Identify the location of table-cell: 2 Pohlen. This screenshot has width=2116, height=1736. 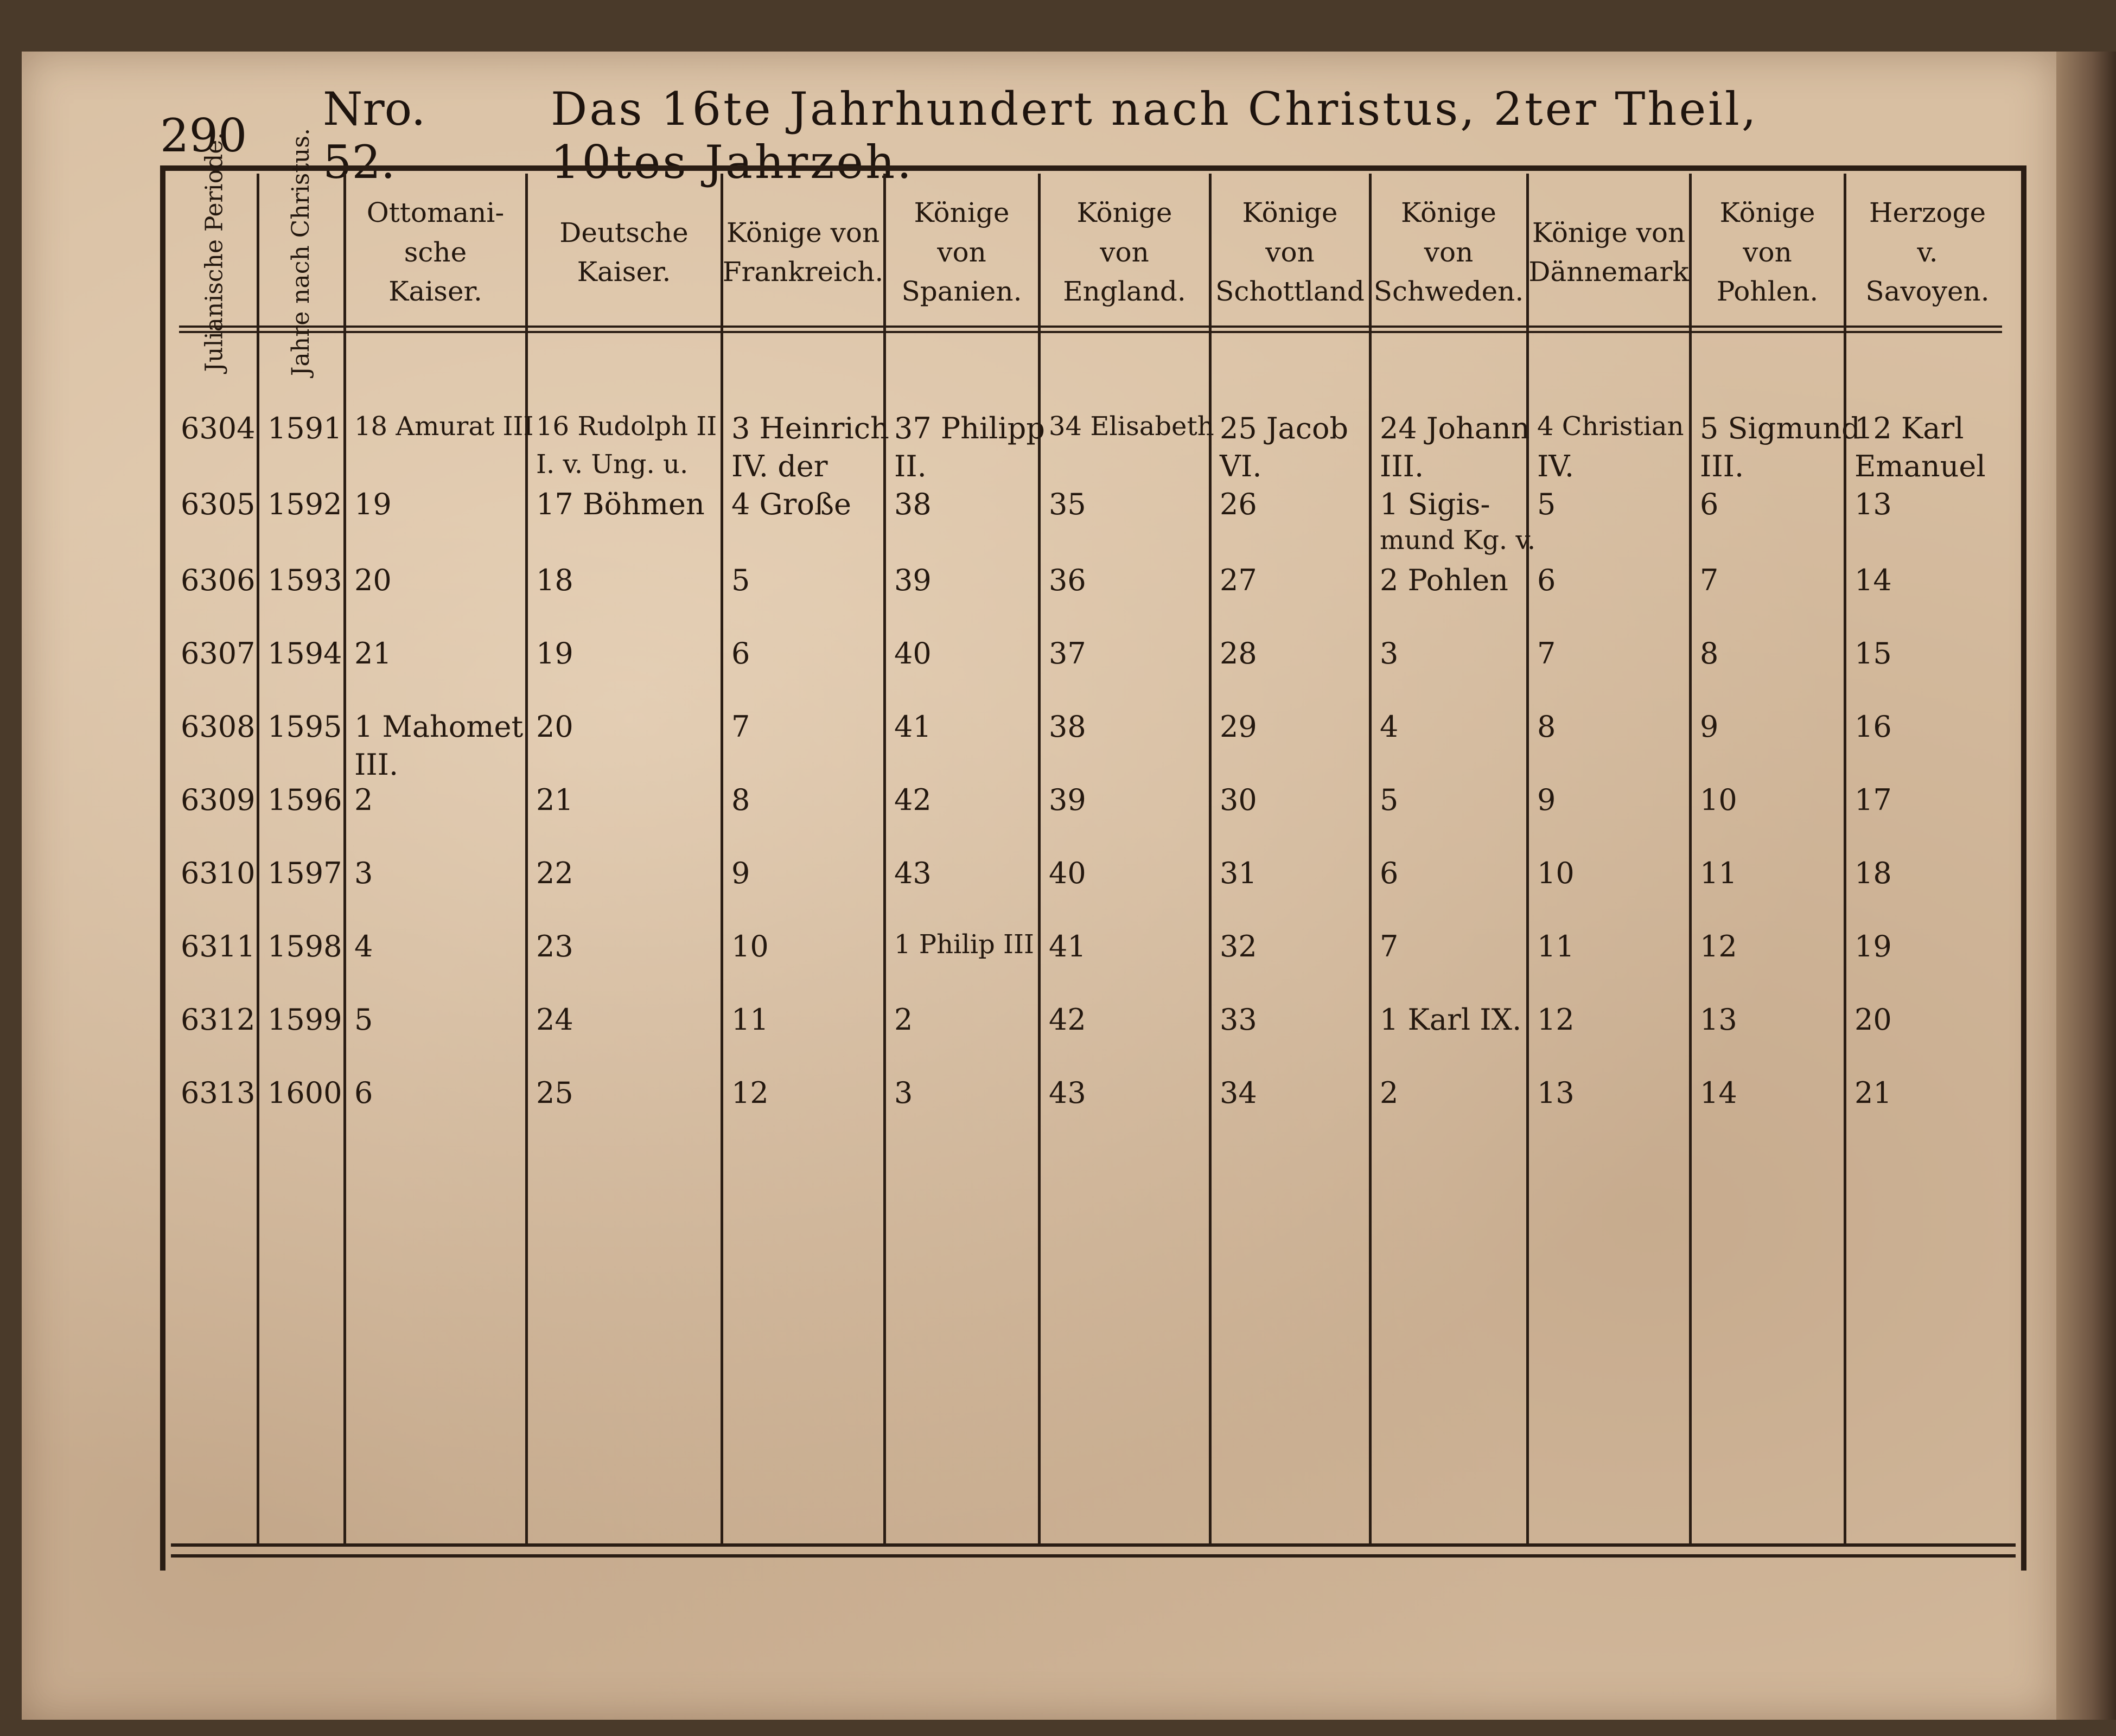
(1444, 580).